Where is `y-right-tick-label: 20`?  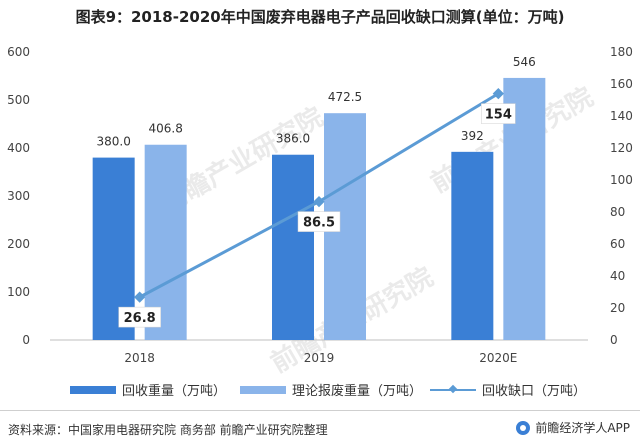 y-right-tick-label: 20 is located at coordinates (617, 308).